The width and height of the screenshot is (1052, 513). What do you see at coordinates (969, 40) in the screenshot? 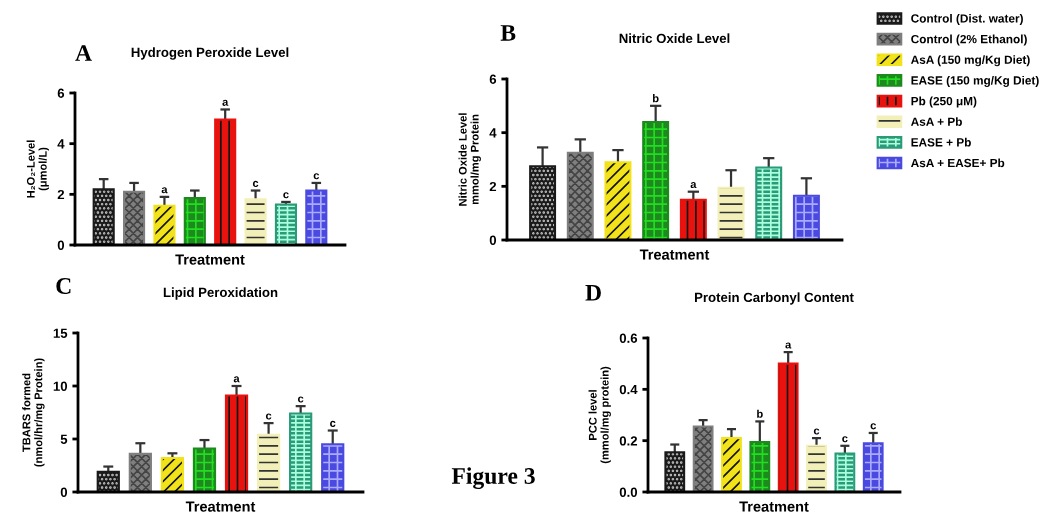
I see `legend-label: Control (2% Ethanol)` at bounding box center [969, 40].